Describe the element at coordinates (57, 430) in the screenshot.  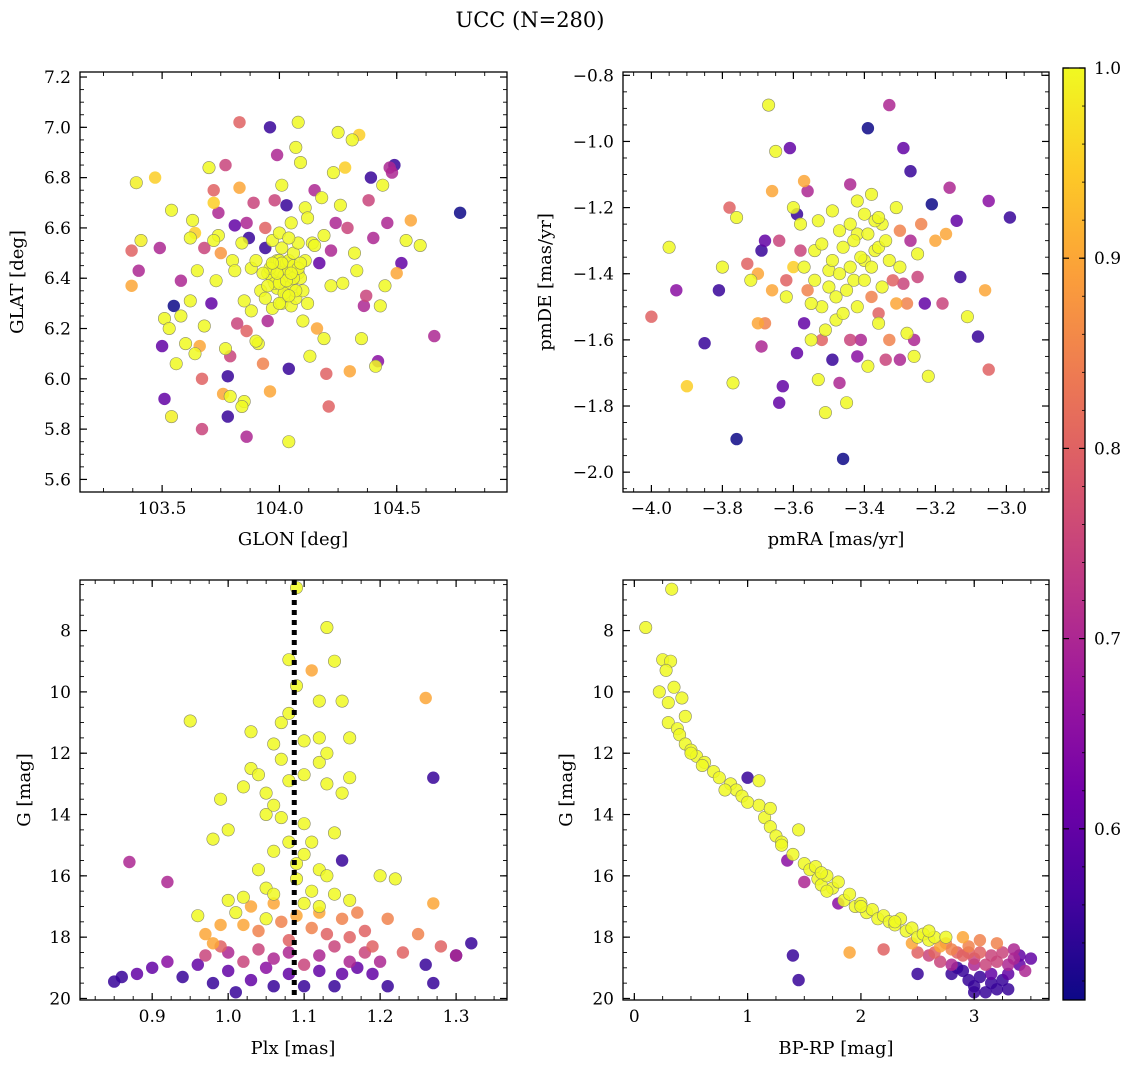
I see `ytick-label-galactic-1: 5.8` at that location.